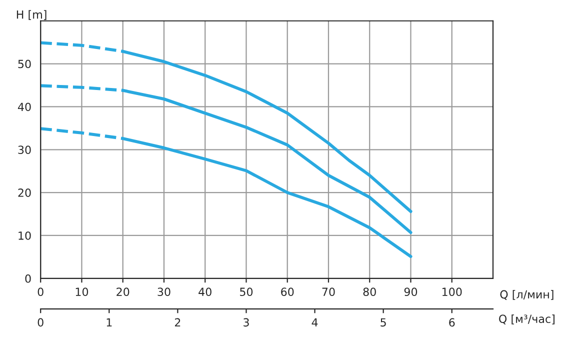 Image resolution: width=580 pixels, height=348 pixels. I want to click on y-tick-label: 0, so click(28, 278).